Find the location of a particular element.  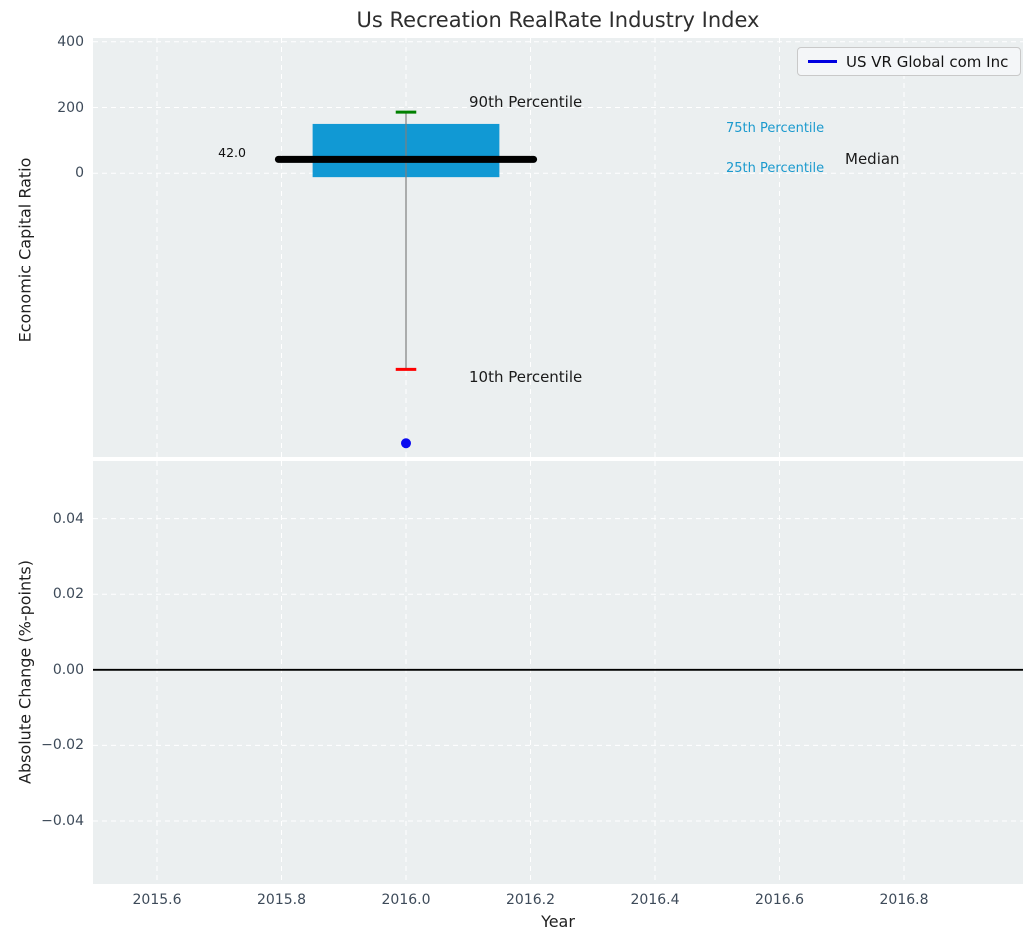

legend: US VR Global com Inc is located at coordinates (909, 61).